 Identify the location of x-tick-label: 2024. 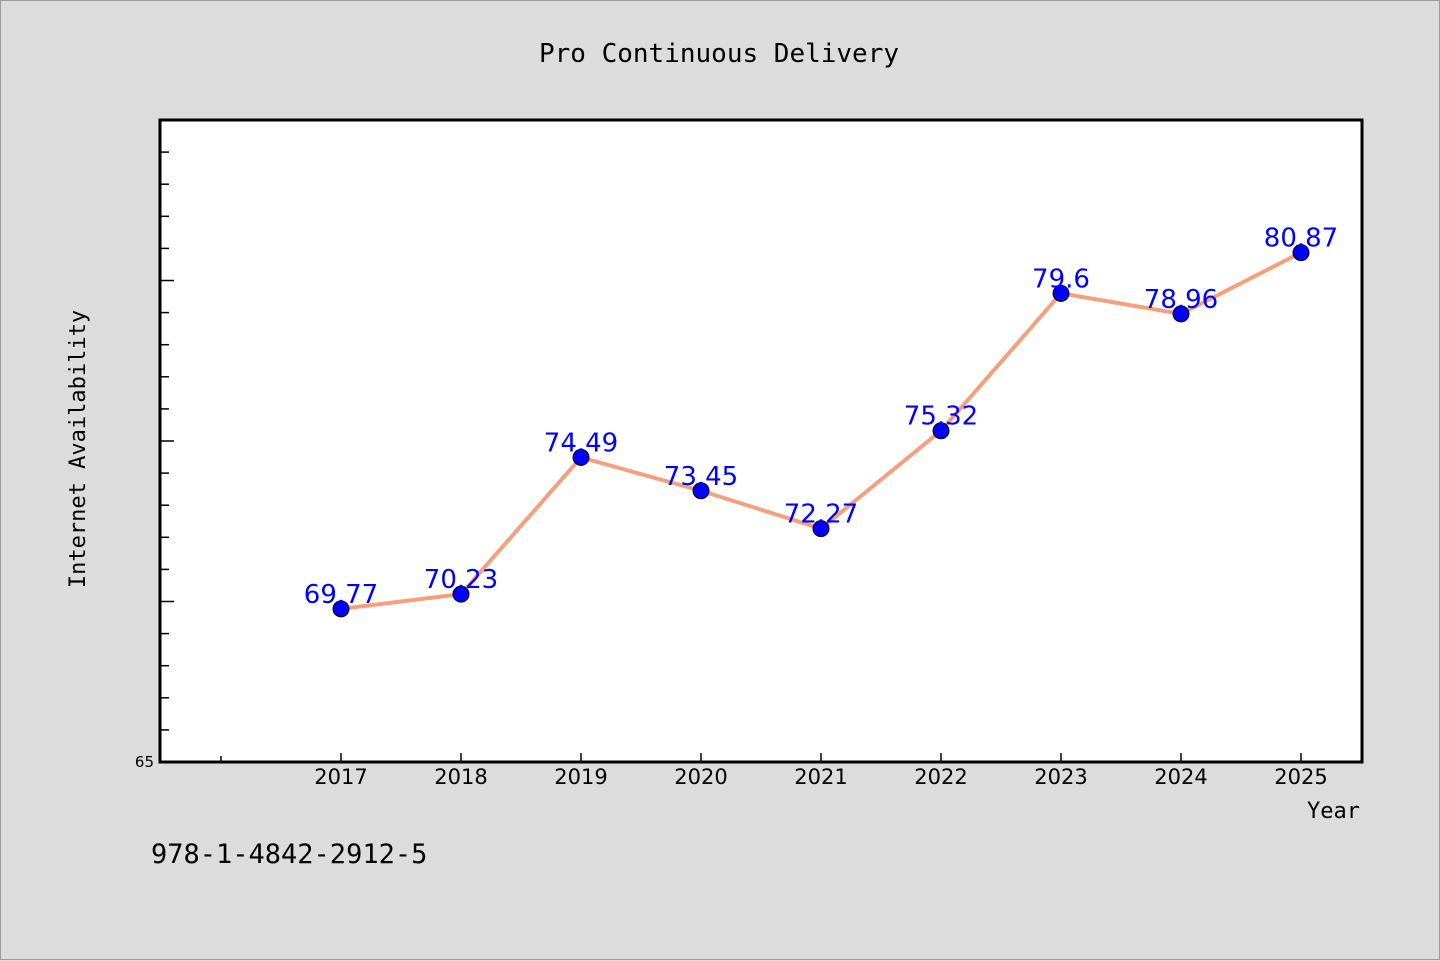
(1180, 777).